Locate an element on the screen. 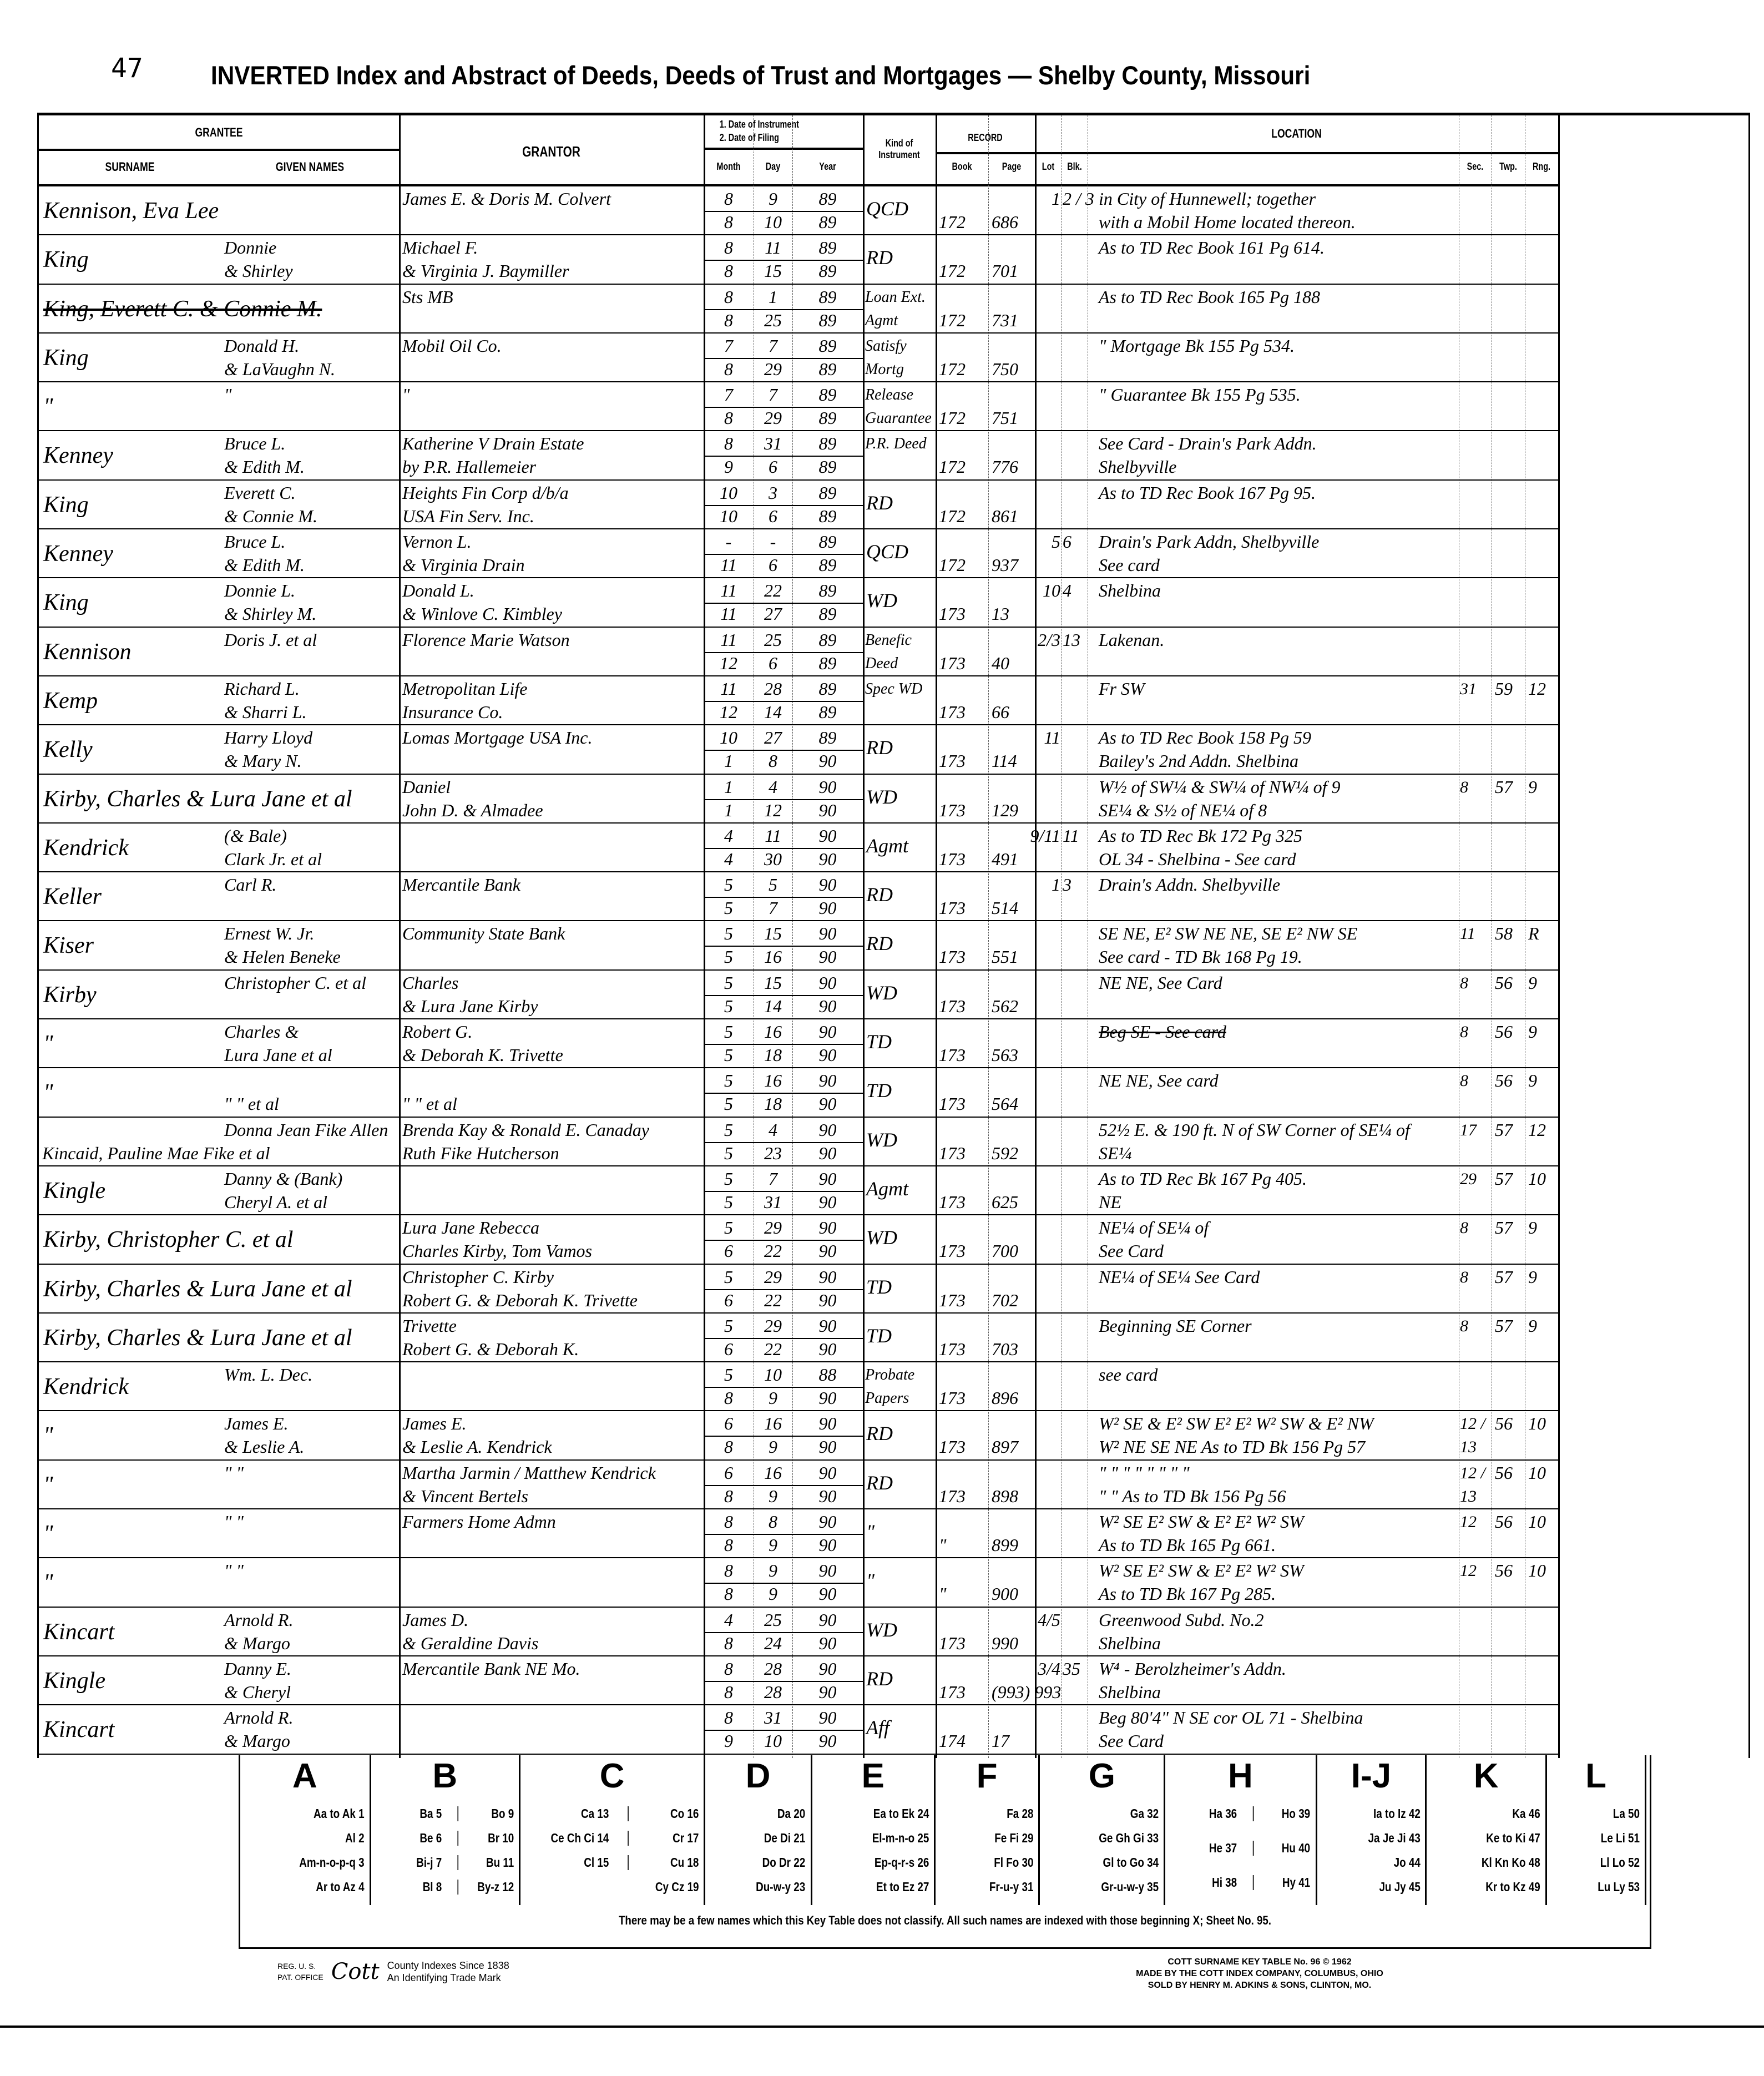 This screenshot has width=1764, height=2076. filing-date-day: 24 is located at coordinates (773, 1643).